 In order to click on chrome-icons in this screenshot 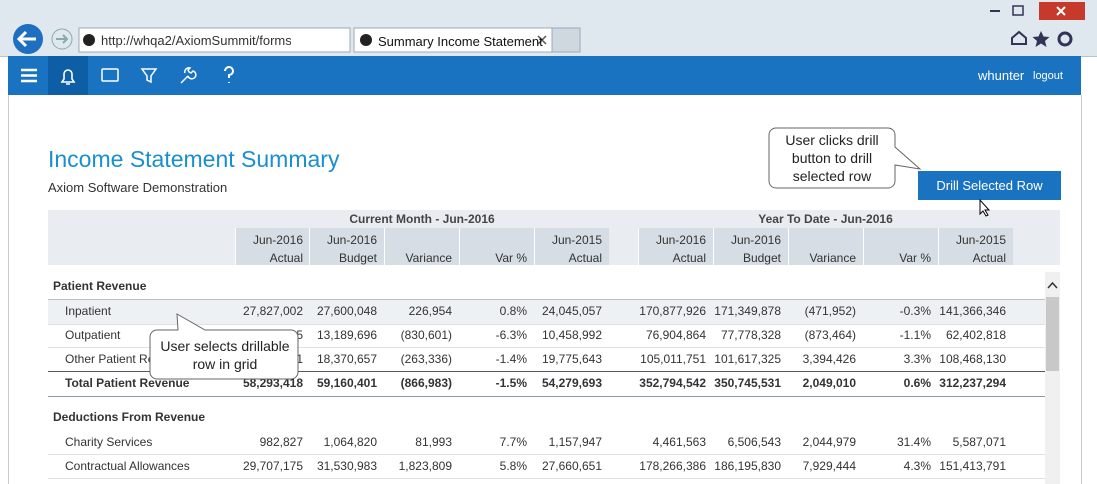, I will do `click(549, 28)`.